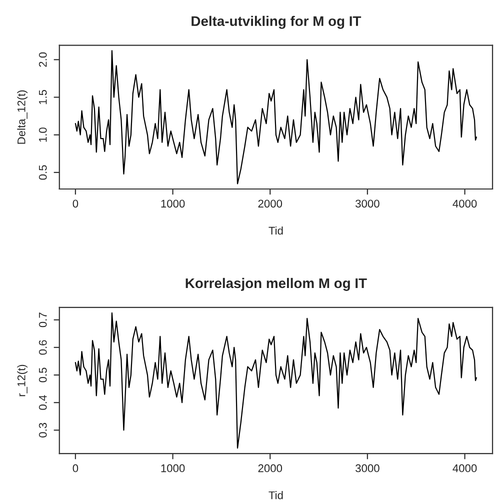 The width and height of the screenshot is (495, 504). What do you see at coordinates (276, 284) in the screenshot?
I see `chart-title: Korrelasjon mellom M og IT` at bounding box center [276, 284].